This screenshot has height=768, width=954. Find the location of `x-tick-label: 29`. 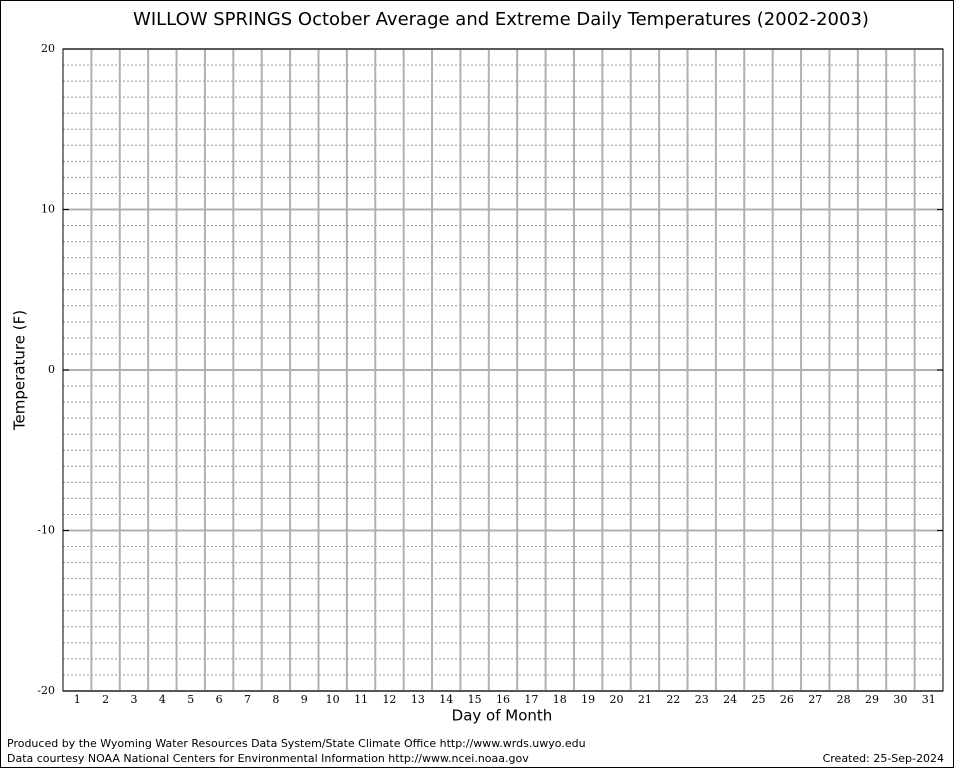

x-tick-label: 29 is located at coordinates (872, 699).